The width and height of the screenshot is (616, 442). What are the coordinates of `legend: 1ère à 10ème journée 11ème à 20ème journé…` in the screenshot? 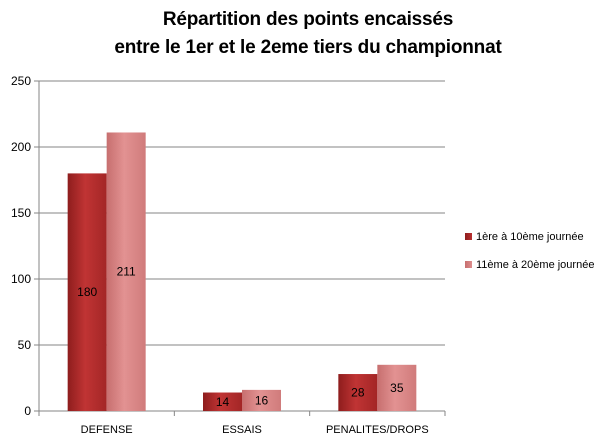 It's located at (529, 251).